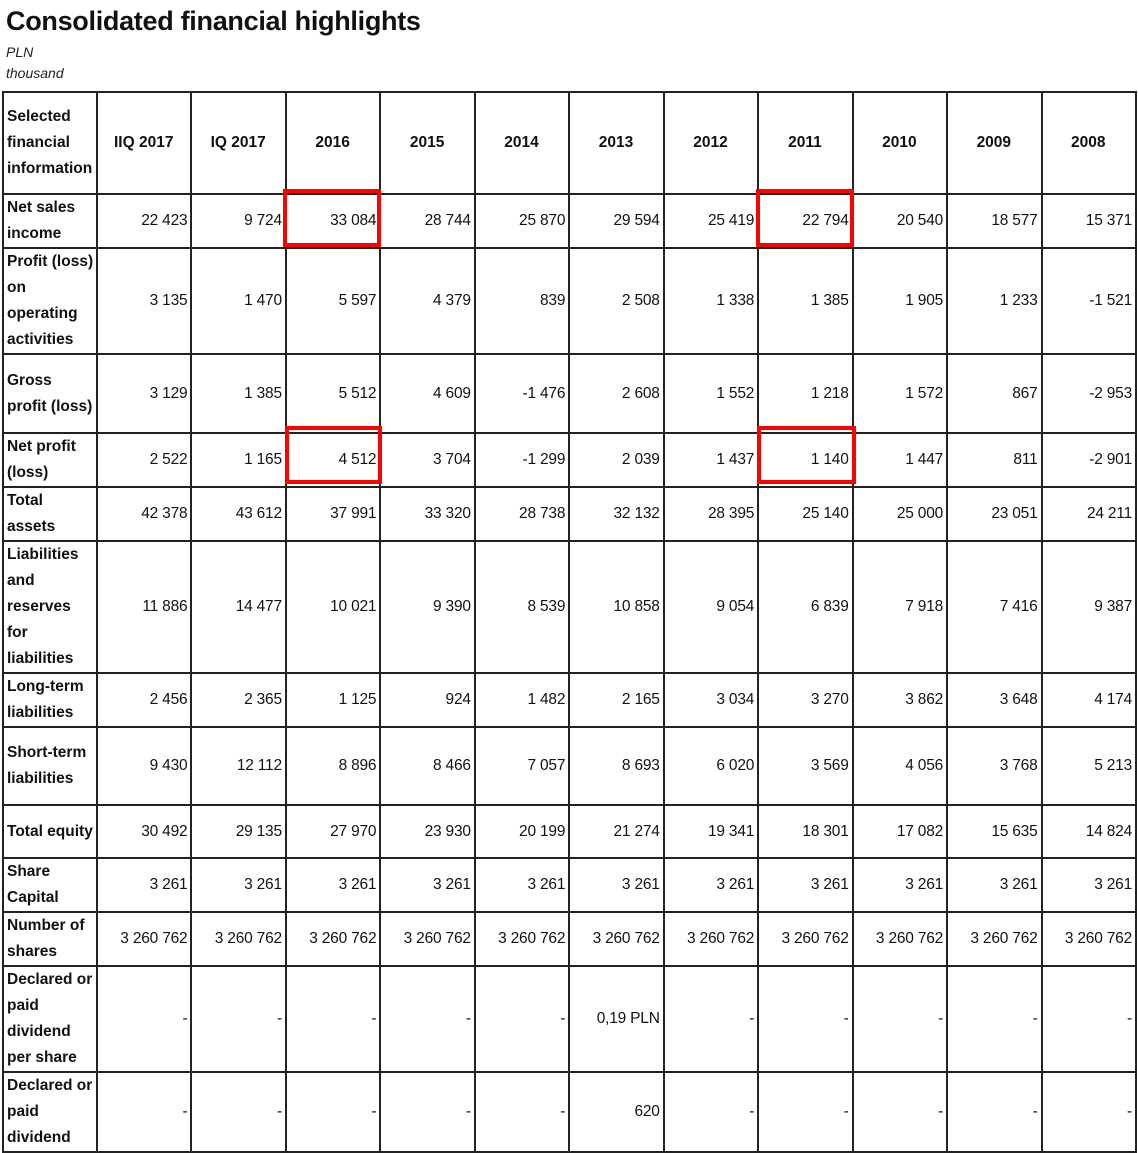 The width and height of the screenshot is (1138, 1153). What do you see at coordinates (50, 700) in the screenshot?
I see `row-label: Long-term liabilities` at bounding box center [50, 700].